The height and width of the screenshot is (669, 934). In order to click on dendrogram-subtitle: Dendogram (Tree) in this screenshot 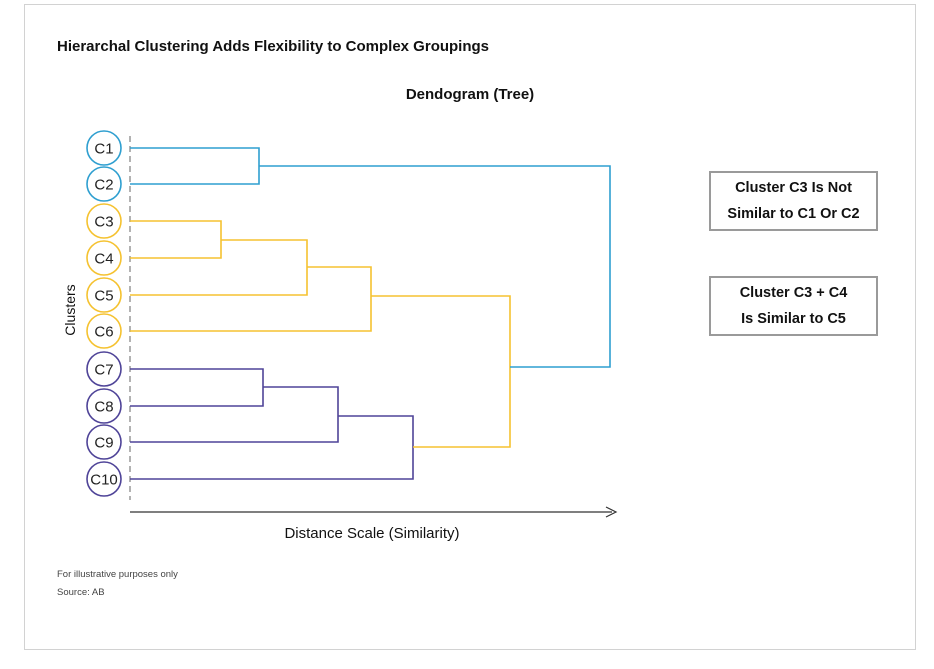, I will do `click(470, 94)`.